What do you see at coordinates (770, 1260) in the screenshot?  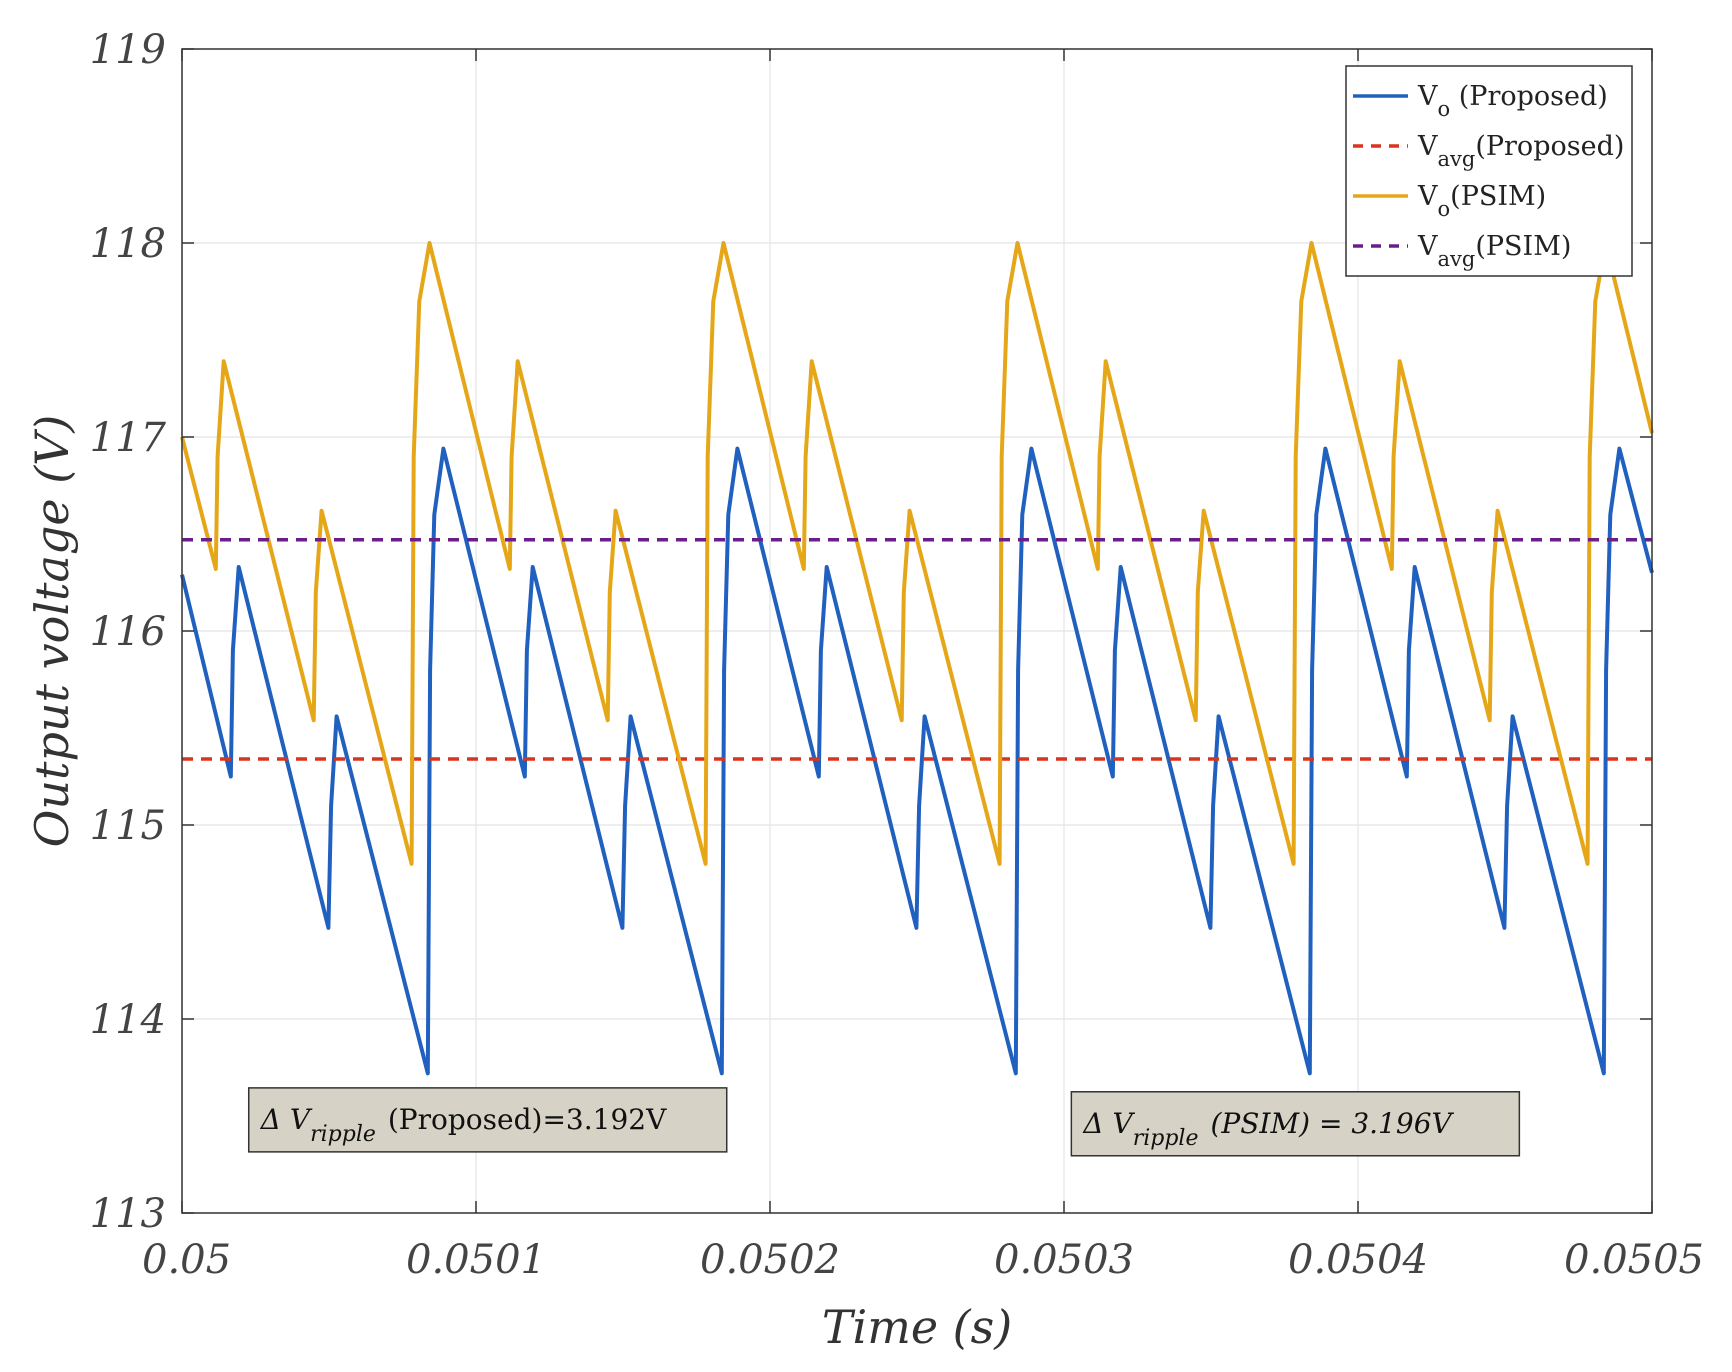 I see `x-tick-label: 0.0502` at bounding box center [770, 1260].